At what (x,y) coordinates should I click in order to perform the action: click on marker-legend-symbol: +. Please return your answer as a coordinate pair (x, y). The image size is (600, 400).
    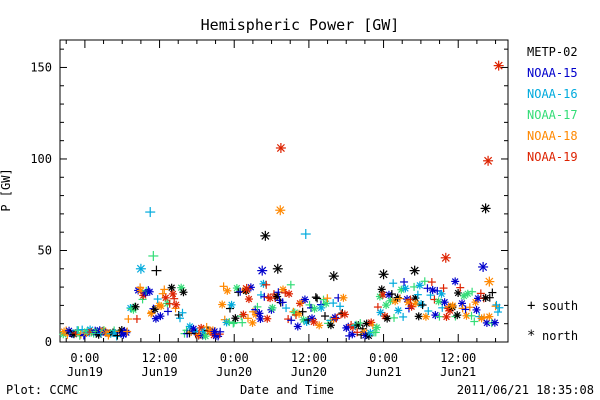
    Looking at the image, I should click on (531, 306).